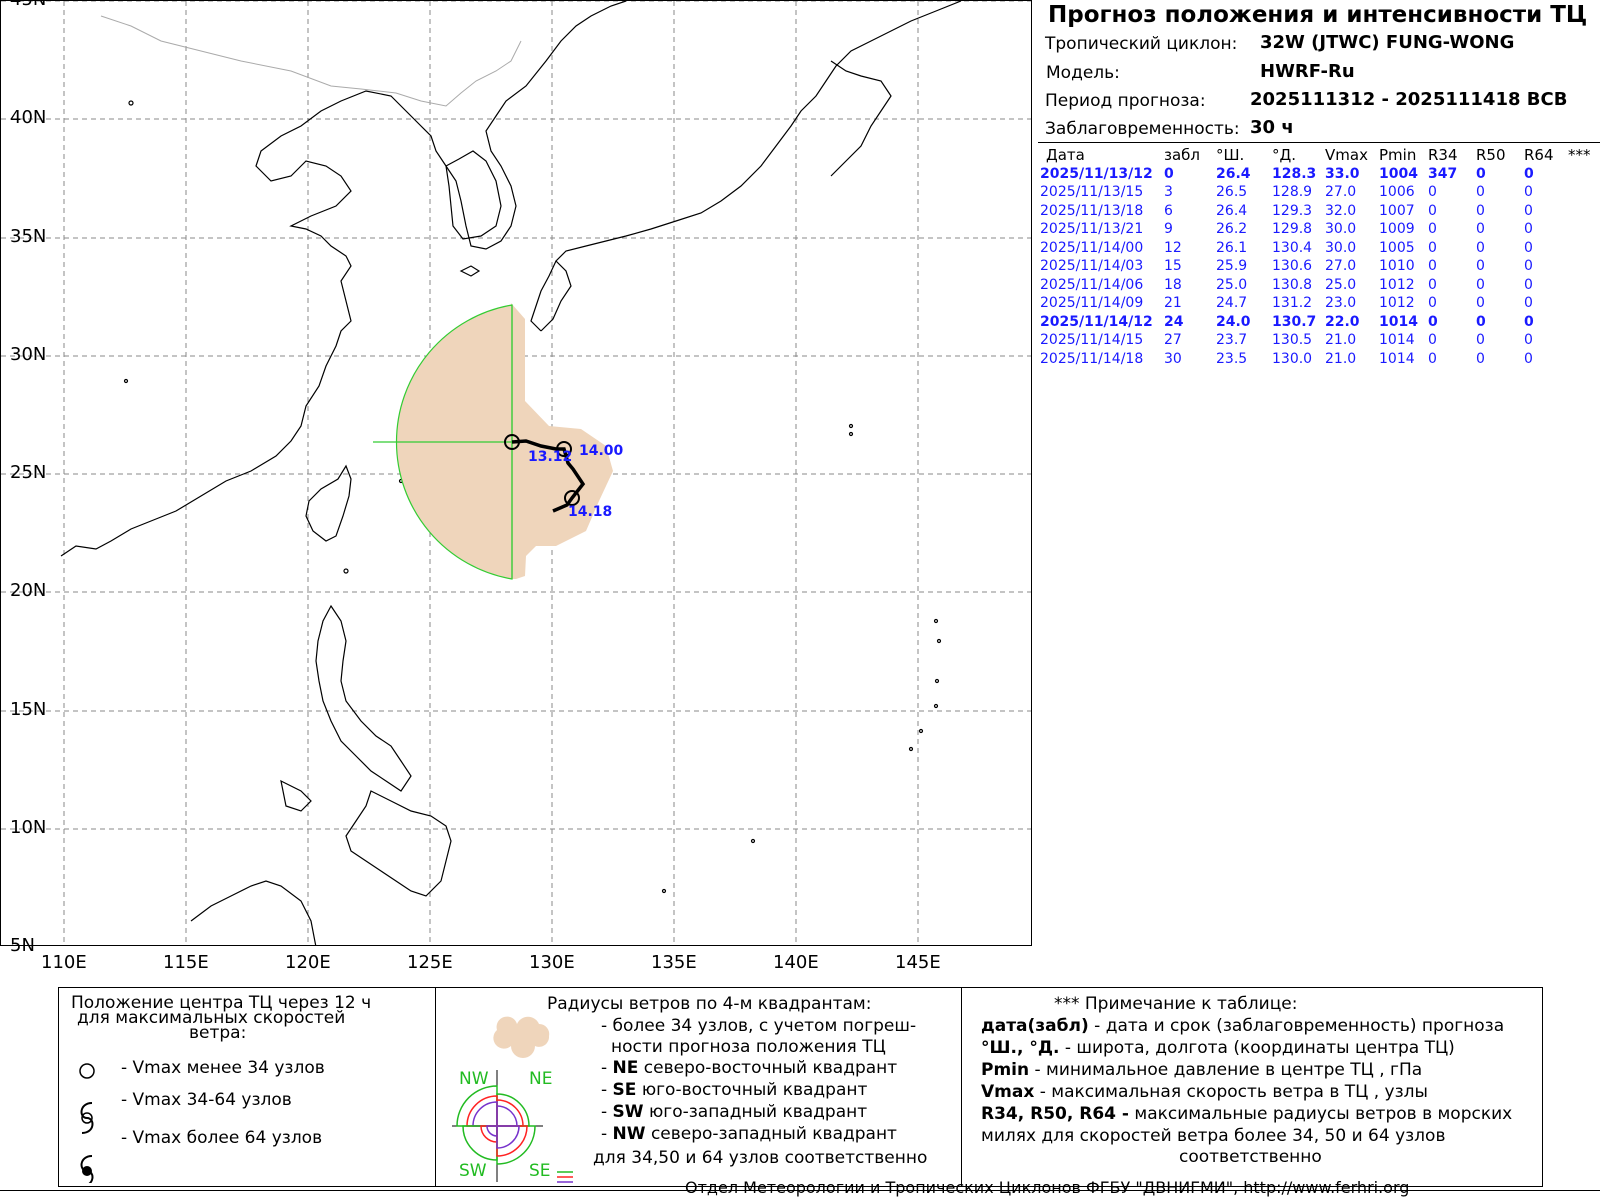 The height and width of the screenshot is (1200, 1600). Describe the element at coordinates (1294, 321) in the screenshot. I see `cell-lon: 130.7` at that location.